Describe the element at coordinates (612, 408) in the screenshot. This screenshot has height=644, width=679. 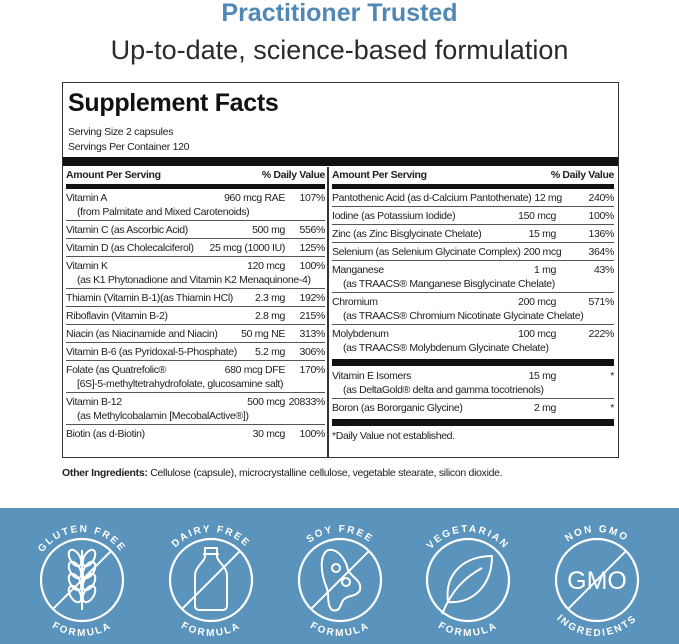
I see `nutrient-dv: *` at that location.